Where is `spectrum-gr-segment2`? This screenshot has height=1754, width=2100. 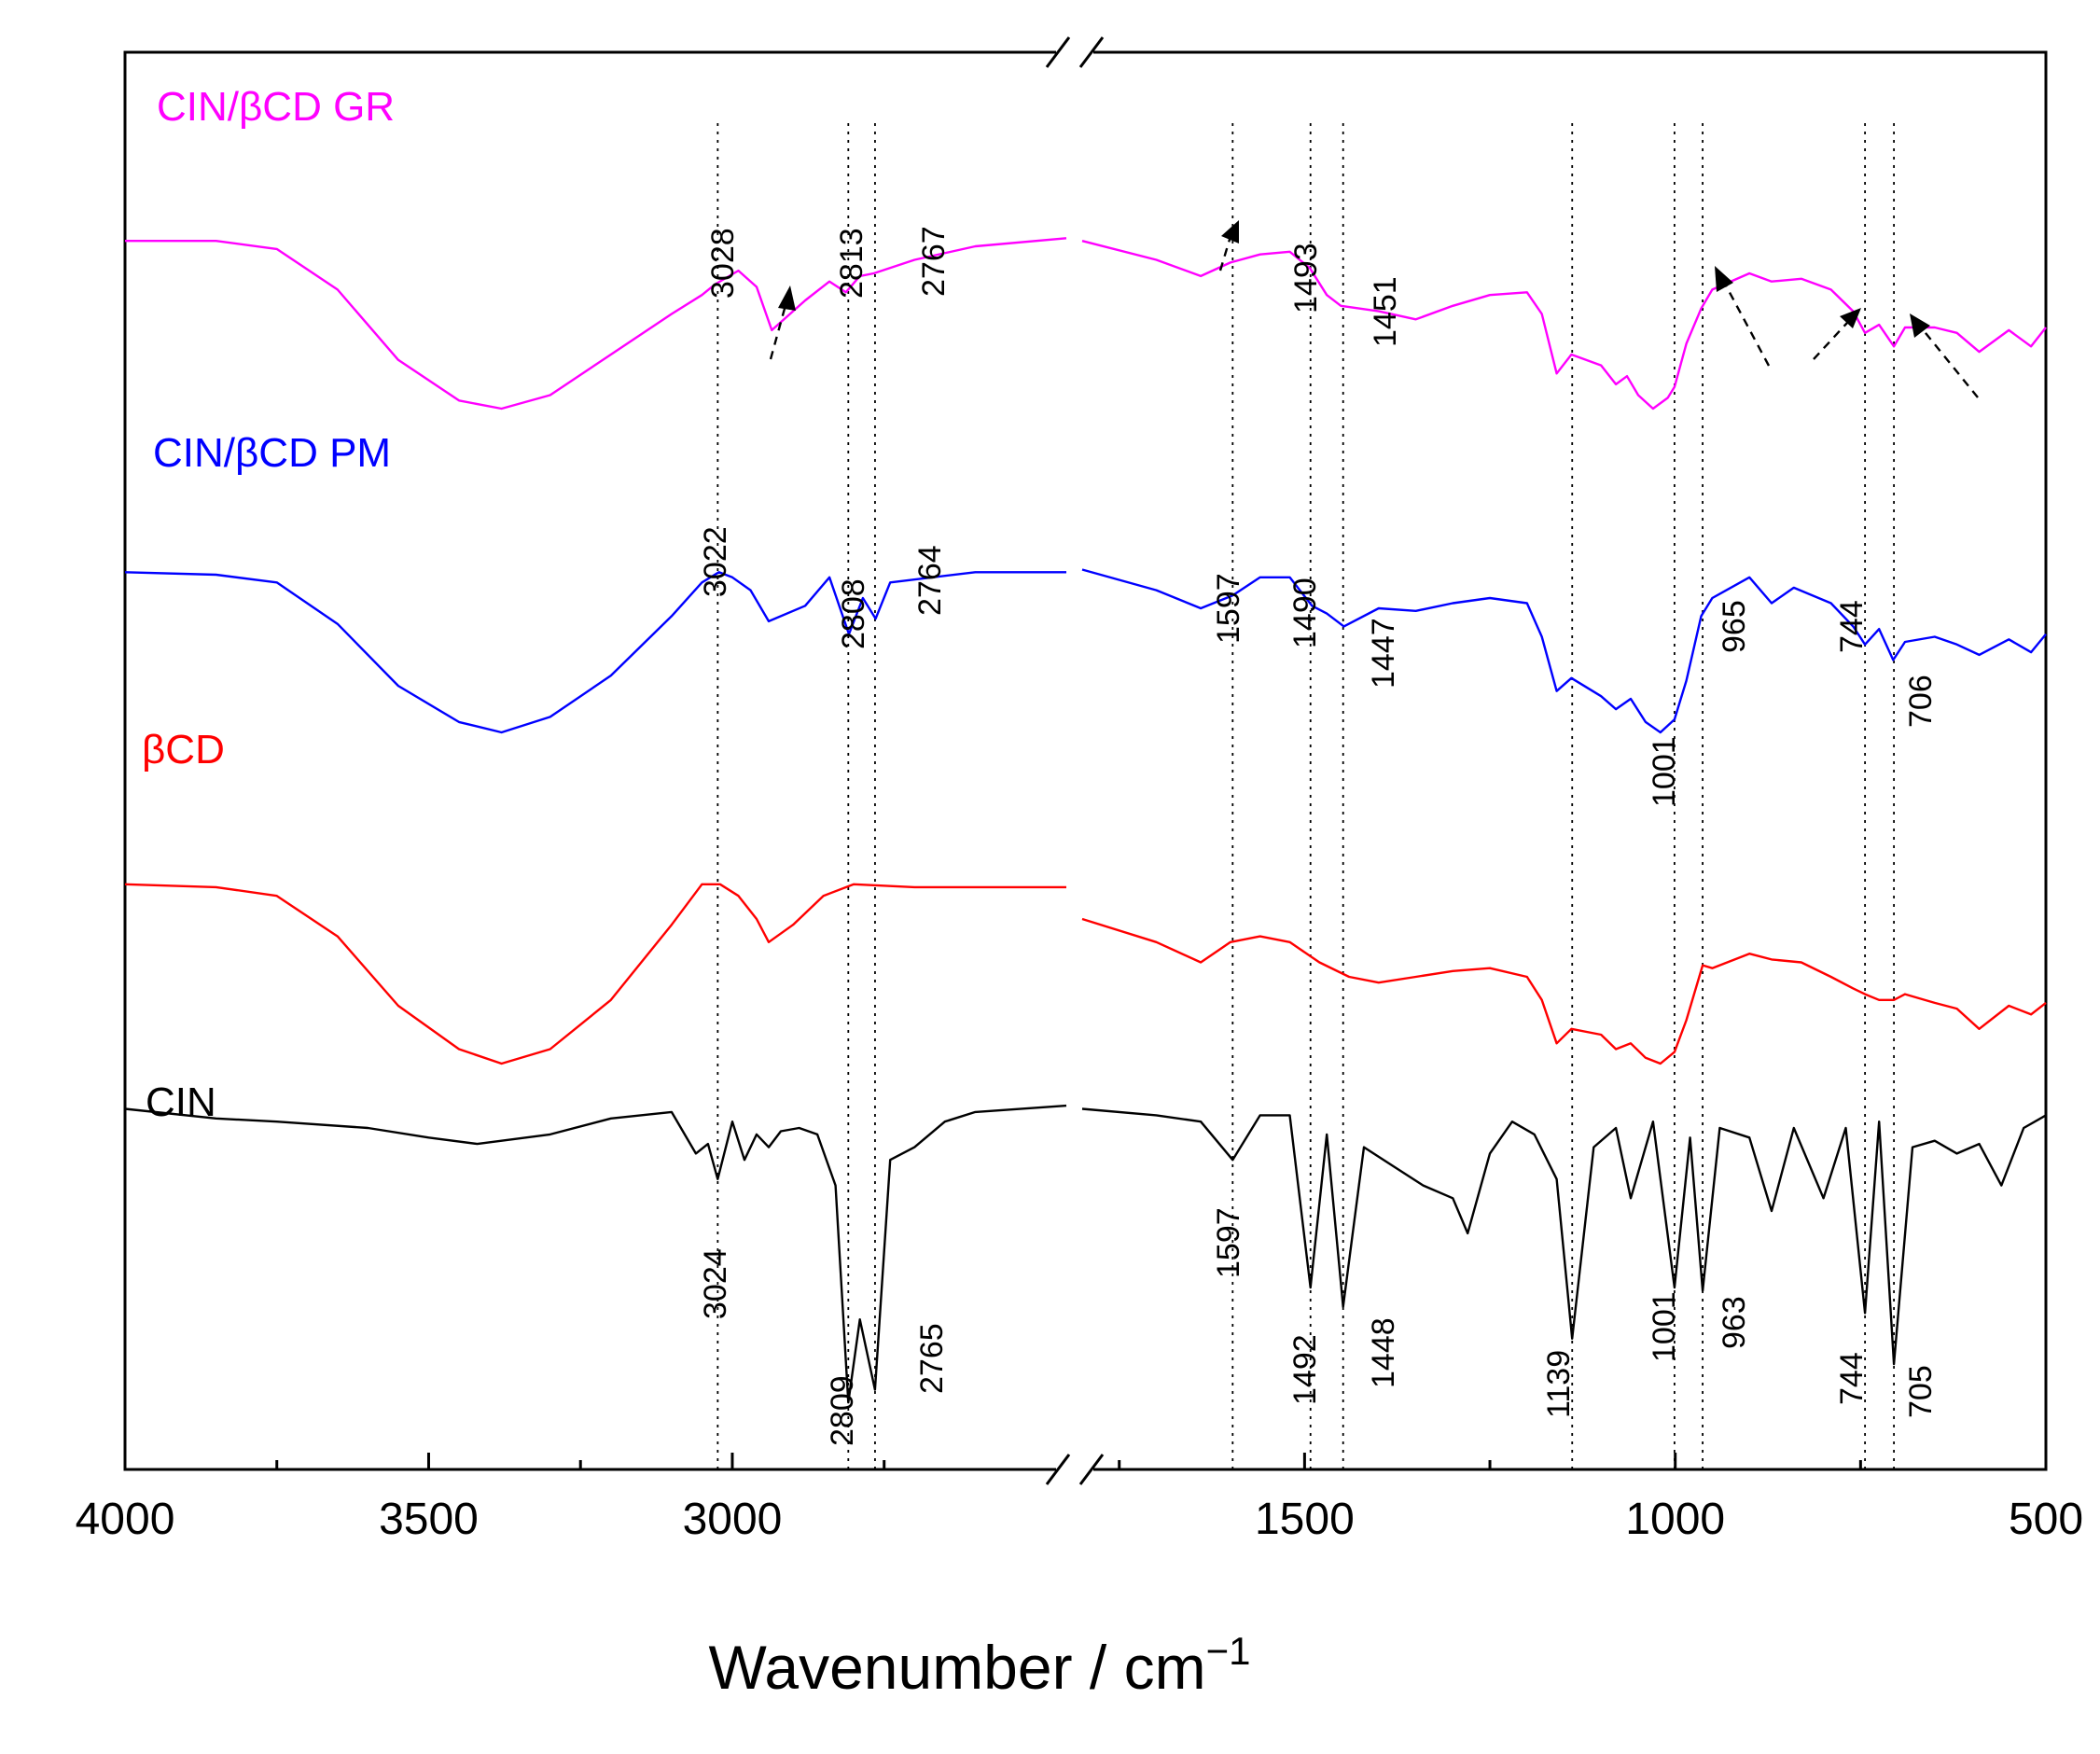
spectrum-gr-segment2 is located at coordinates (1564, 326).